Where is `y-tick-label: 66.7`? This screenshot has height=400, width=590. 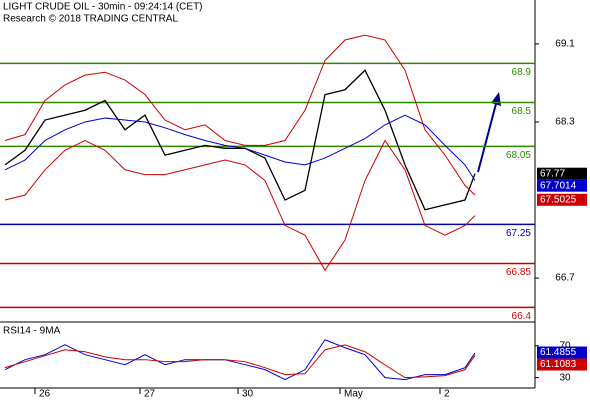 y-tick-label: 66.7 is located at coordinates (565, 278).